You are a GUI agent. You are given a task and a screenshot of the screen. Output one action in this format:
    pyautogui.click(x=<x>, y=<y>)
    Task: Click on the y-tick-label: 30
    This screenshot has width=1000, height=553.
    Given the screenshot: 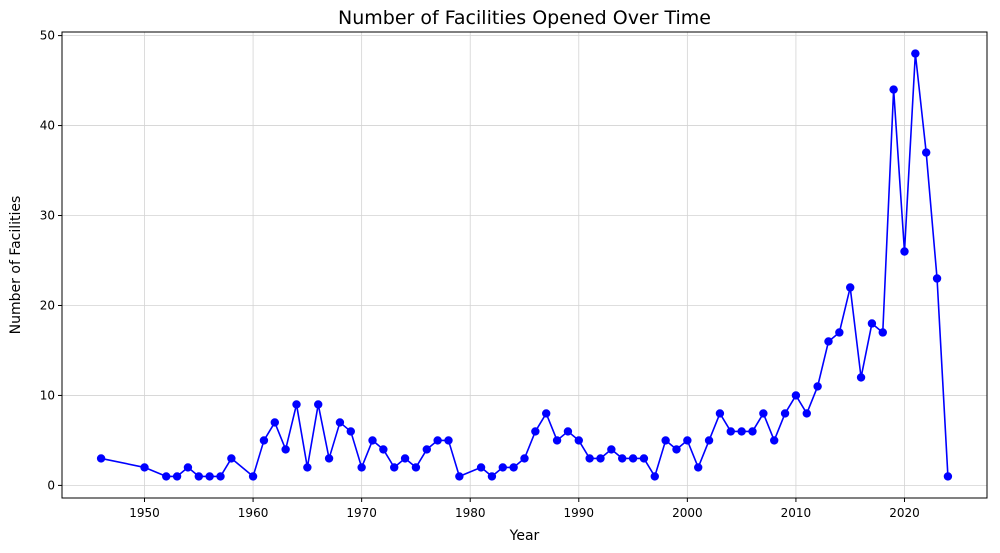 What is the action you would take?
    pyautogui.click(x=47, y=216)
    